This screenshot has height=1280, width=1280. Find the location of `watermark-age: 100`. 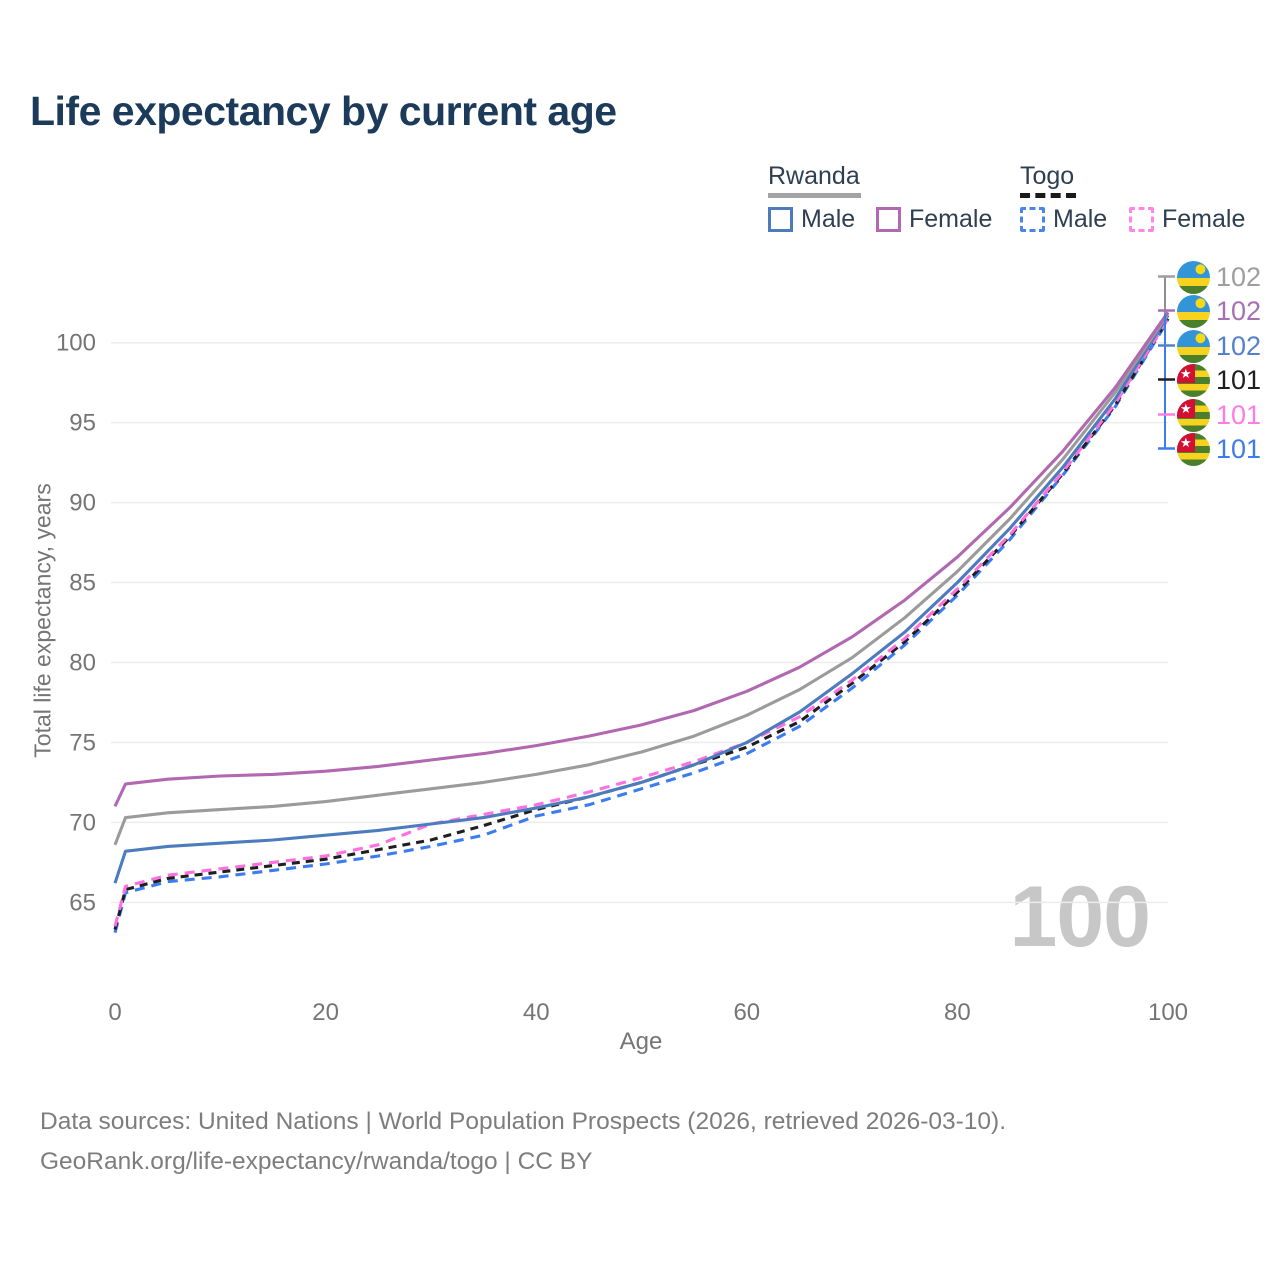

watermark-age: 100 is located at coordinates (1080, 917).